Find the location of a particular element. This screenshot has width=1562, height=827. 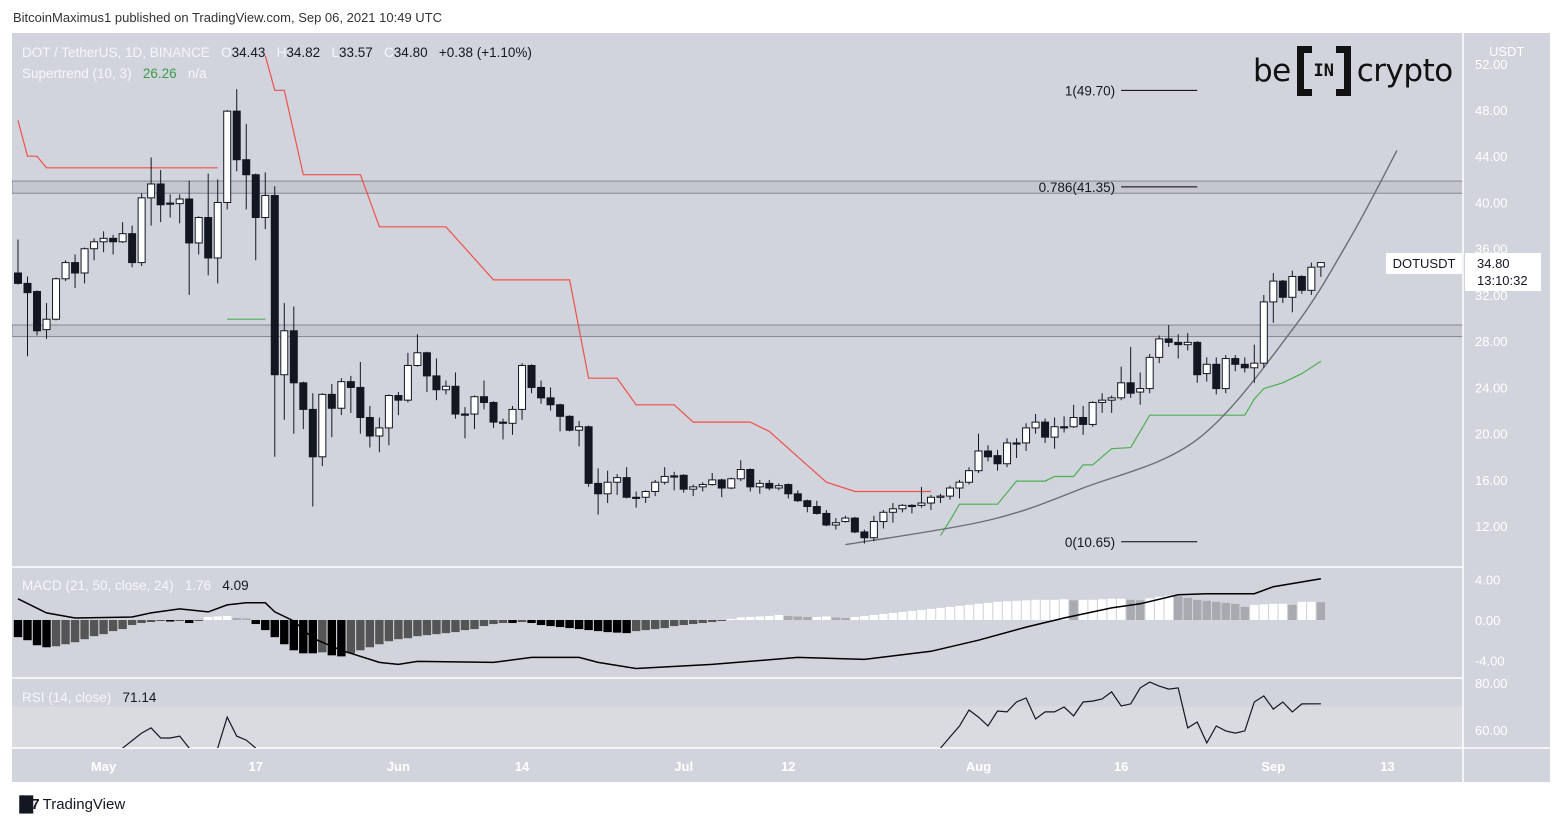

rsi-band is located at coordinates (737, 727).